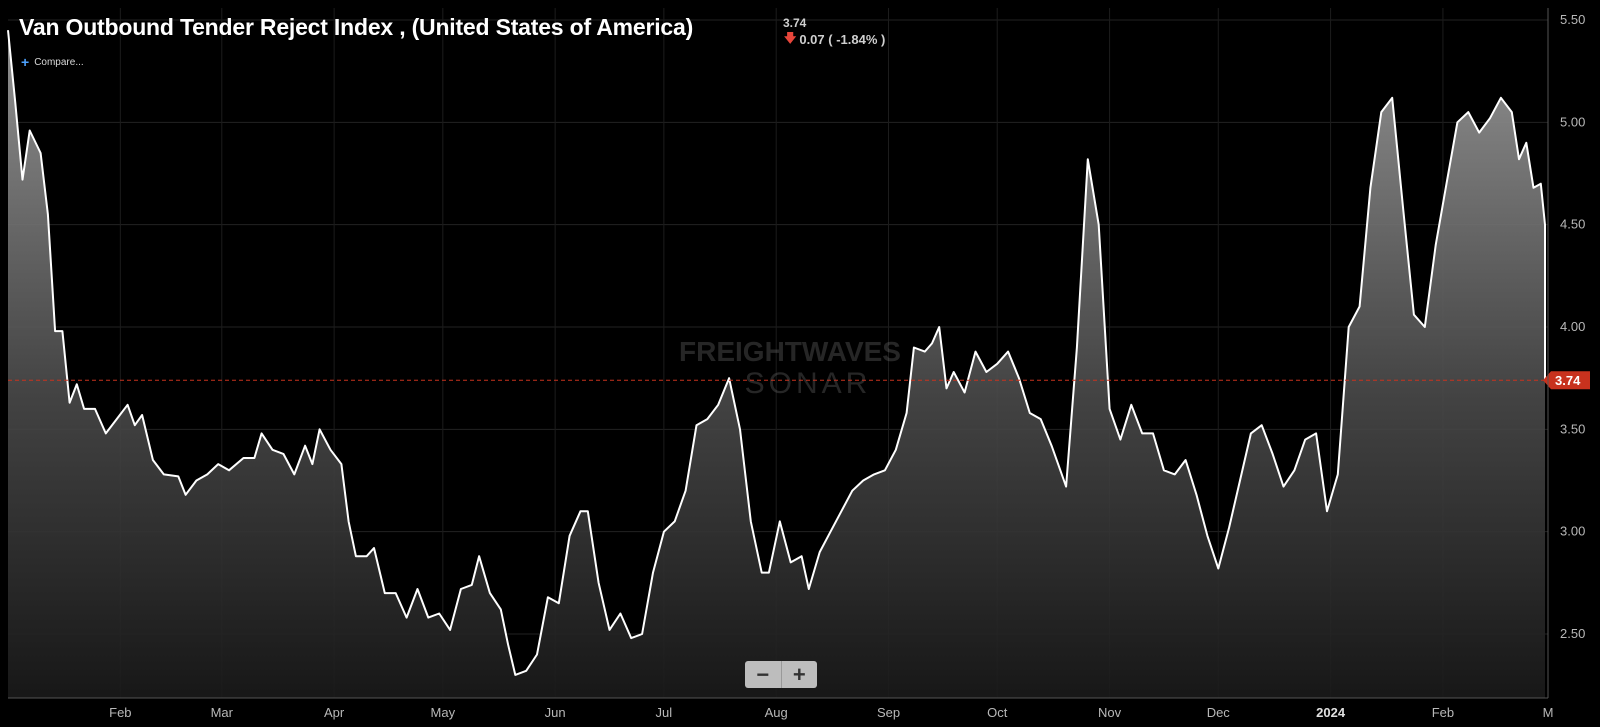 The height and width of the screenshot is (727, 1600). Describe the element at coordinates (1572, 19) in the screenshot. I see `y-tick-label: 5.50` at that location.